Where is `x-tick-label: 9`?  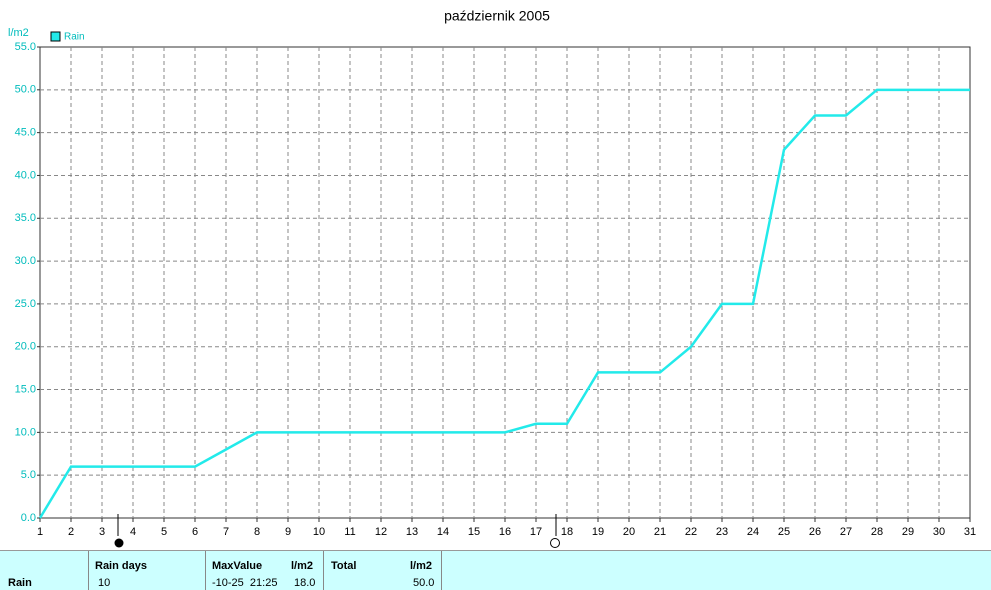
x-tick-label: 9 is located at coordinates (288, 532).